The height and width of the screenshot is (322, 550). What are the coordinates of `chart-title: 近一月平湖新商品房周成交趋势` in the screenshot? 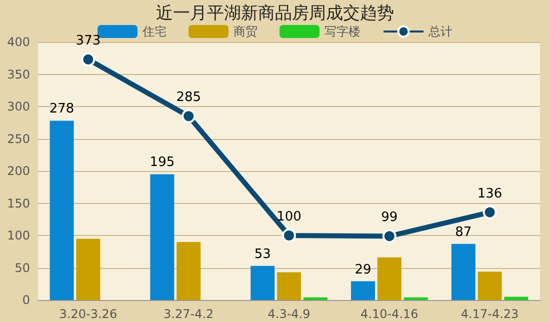 It's located at (275, 14).